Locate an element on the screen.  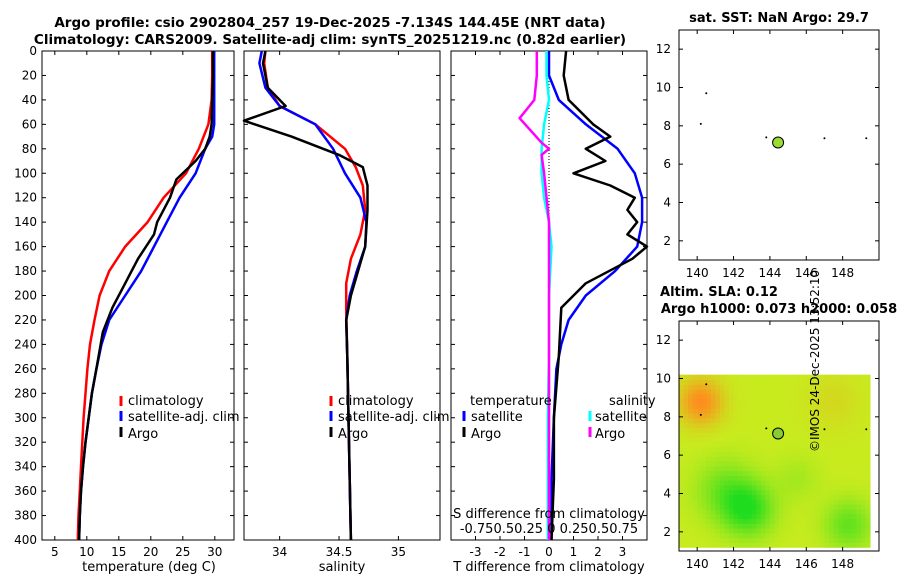
depth-tick-label: 280 is located at coordinates (25, 393).